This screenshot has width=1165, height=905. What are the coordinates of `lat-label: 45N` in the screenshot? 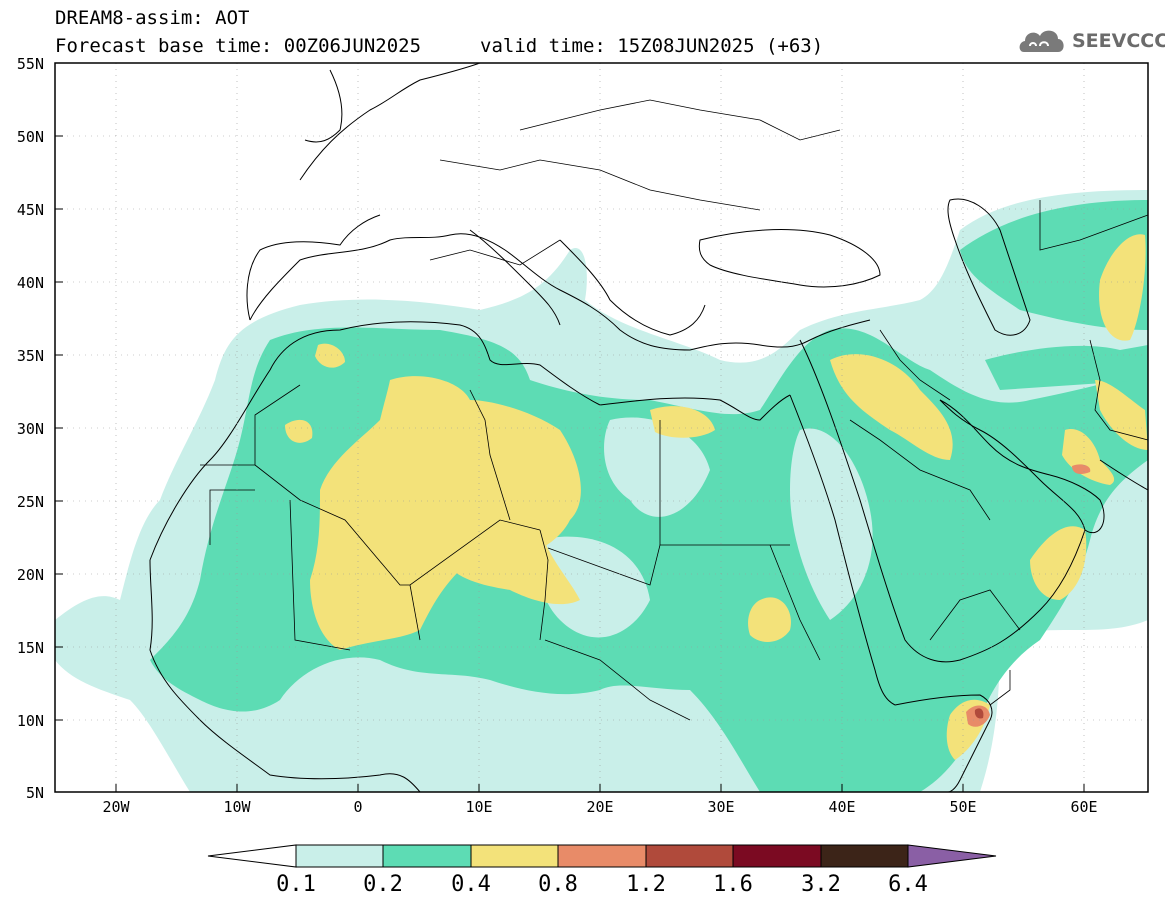 It's located at (30, 210).